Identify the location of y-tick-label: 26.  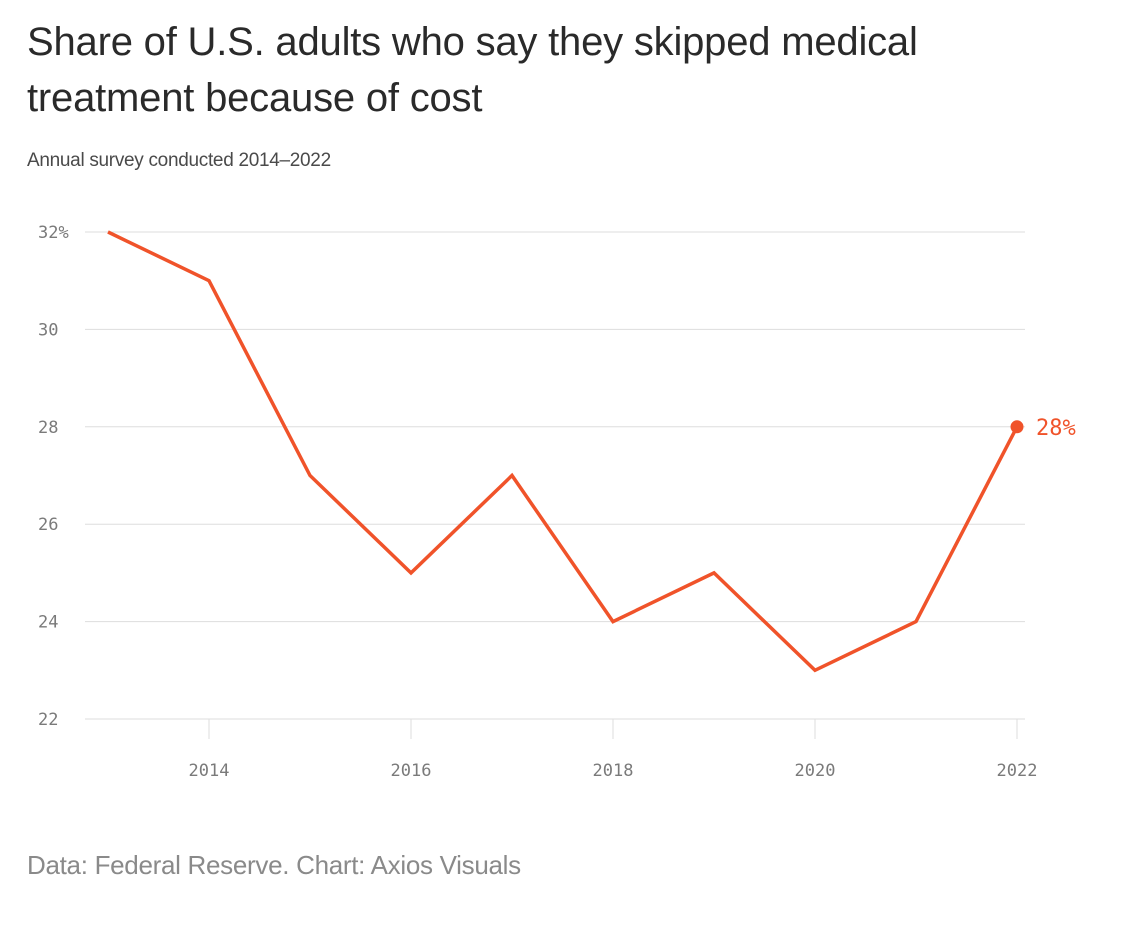
(48, 525).